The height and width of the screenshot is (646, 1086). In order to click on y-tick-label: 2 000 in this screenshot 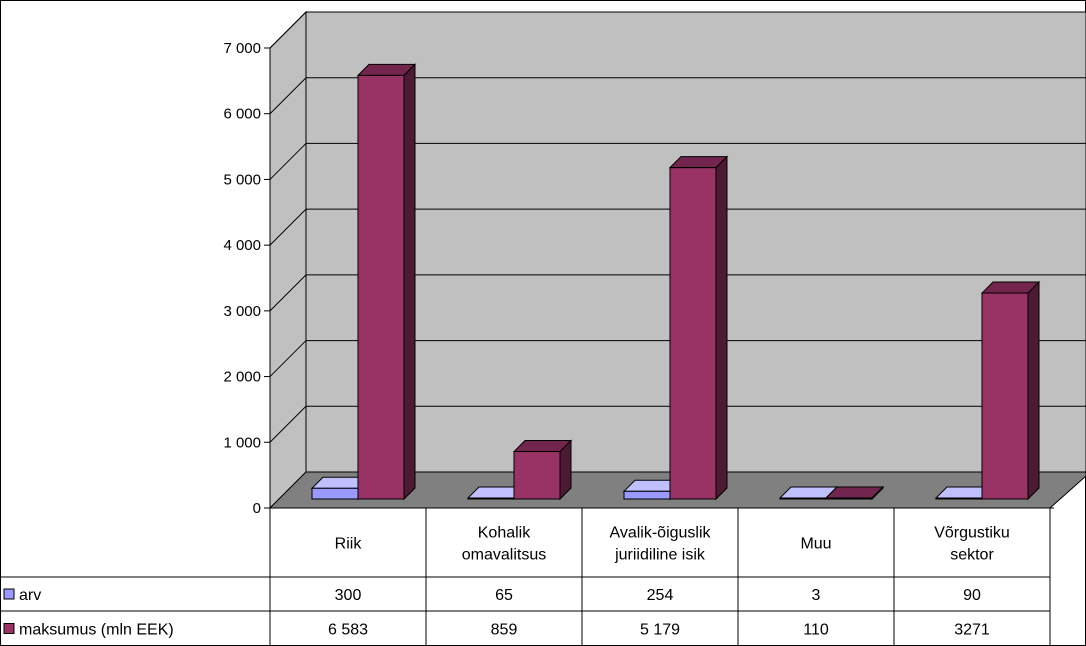, I will do `click(242, 377)`.